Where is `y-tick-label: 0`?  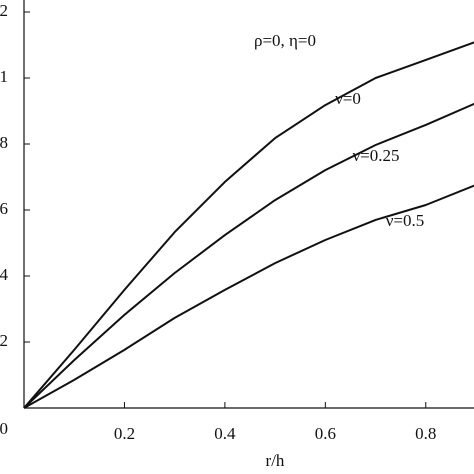 y-tick-label: 0 is located at coordinates (4, 428).